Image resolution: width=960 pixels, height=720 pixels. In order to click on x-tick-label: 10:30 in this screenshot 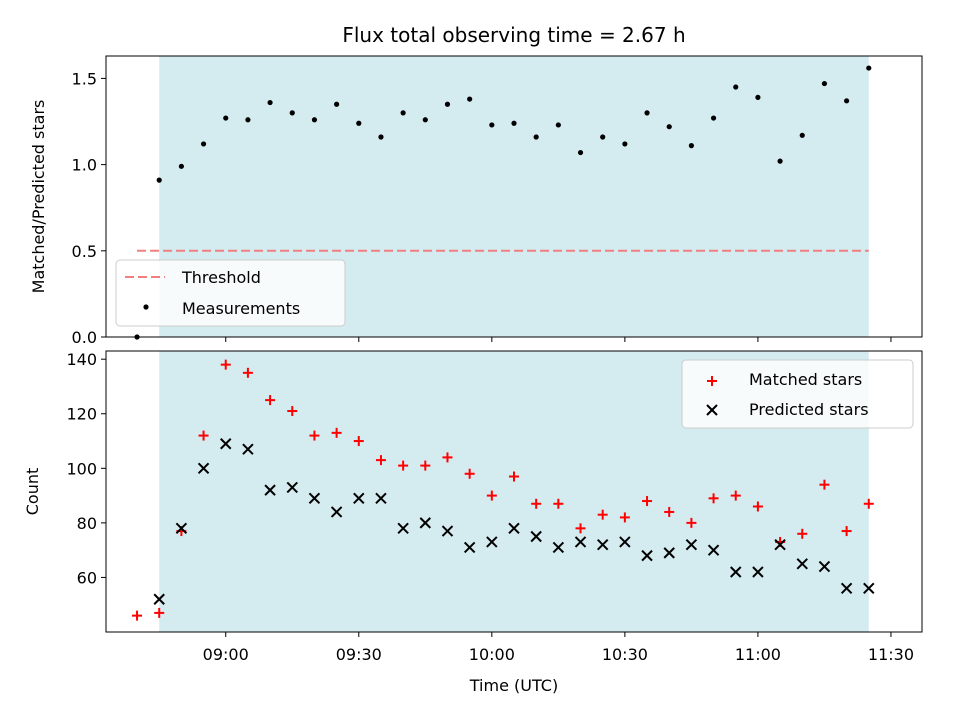, I will do `click(625, 654)`.